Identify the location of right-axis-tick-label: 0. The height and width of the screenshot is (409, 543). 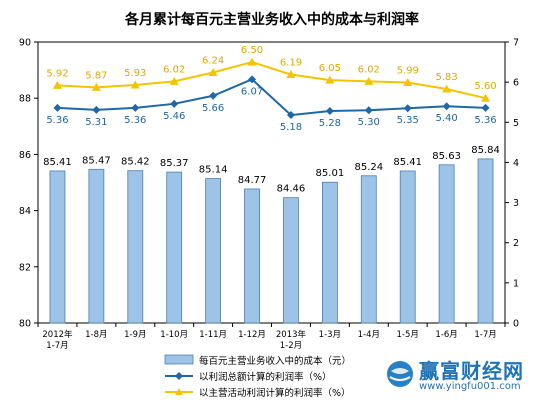
(516, 324).